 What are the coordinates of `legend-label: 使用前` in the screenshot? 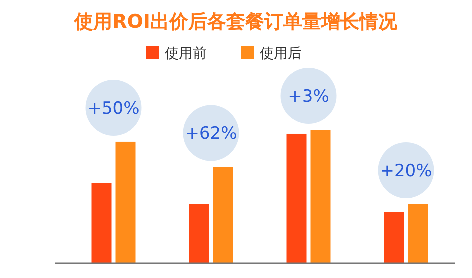 It's located at (186, 54).